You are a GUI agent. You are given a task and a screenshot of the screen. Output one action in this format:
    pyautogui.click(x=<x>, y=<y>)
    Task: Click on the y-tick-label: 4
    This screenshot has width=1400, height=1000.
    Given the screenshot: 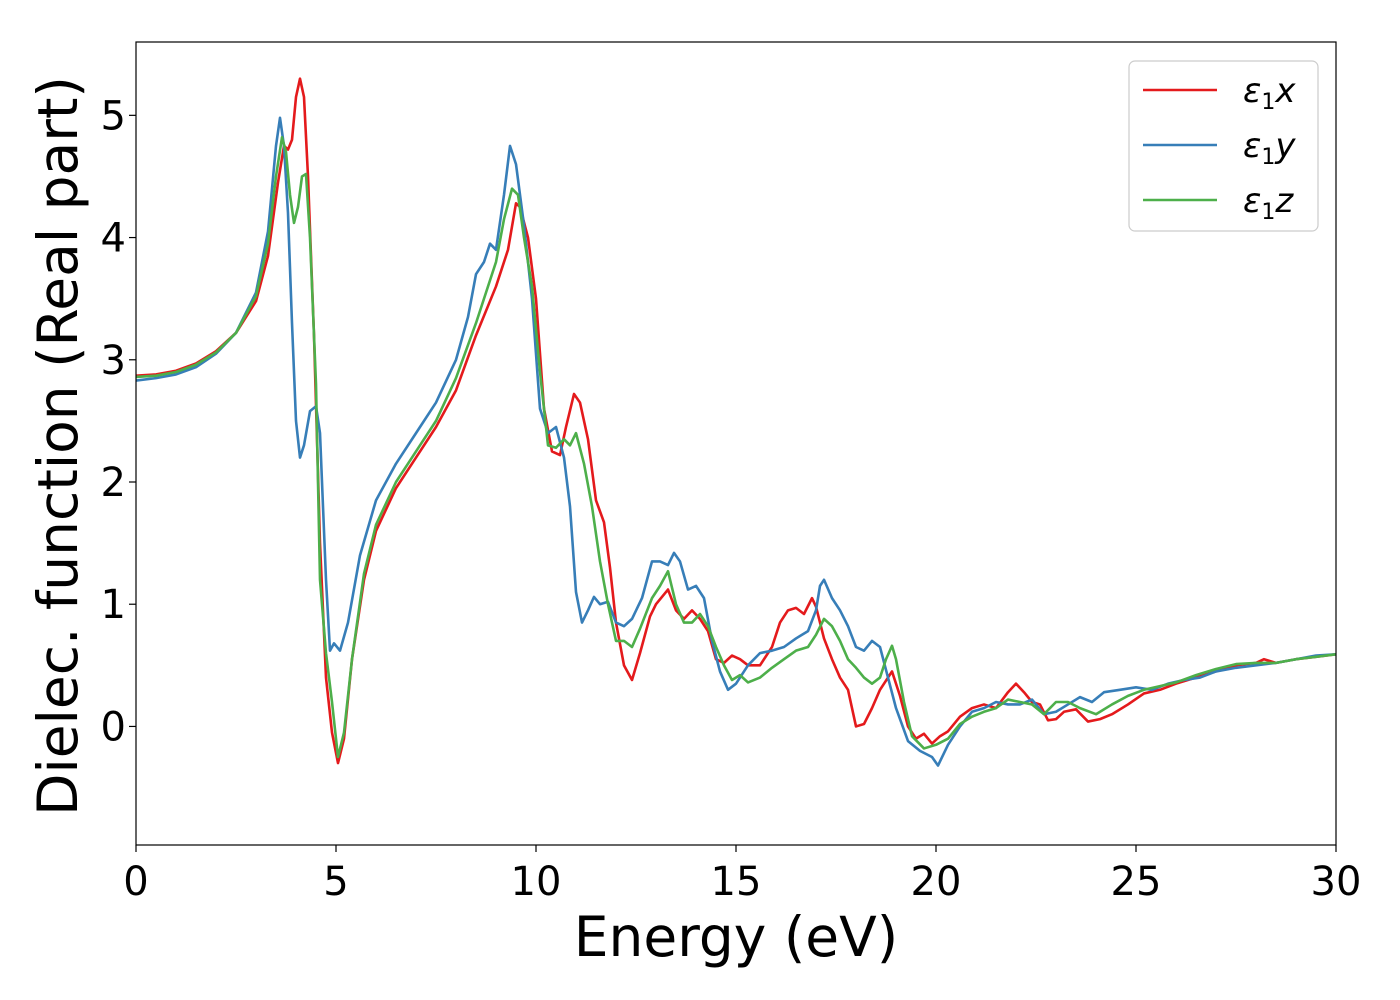 What is the action you would take?
    pyautogui.click(x=113, y=239)
    